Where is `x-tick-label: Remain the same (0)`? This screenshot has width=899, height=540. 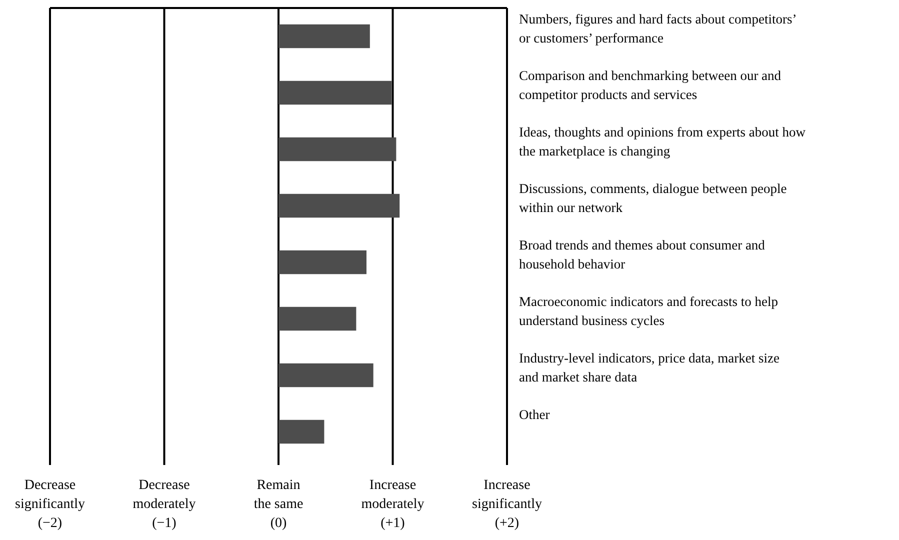
x-tick-label: Remain the same (0) is located at coordinates (279, 504).